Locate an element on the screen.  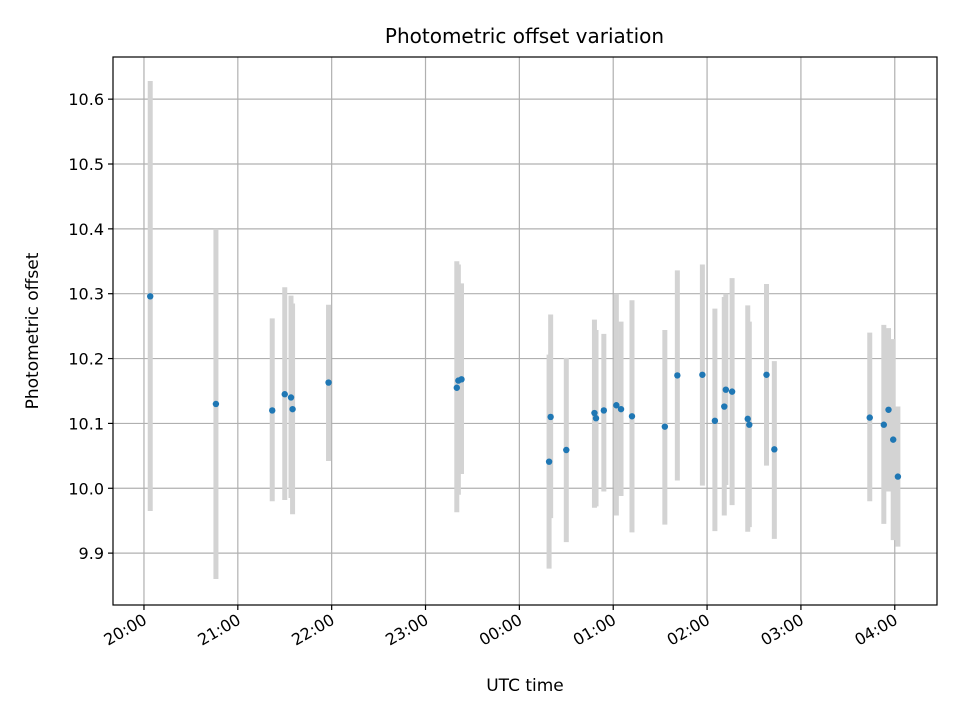
y-tick-label: 10.0 is located at coordinates (86, 488).